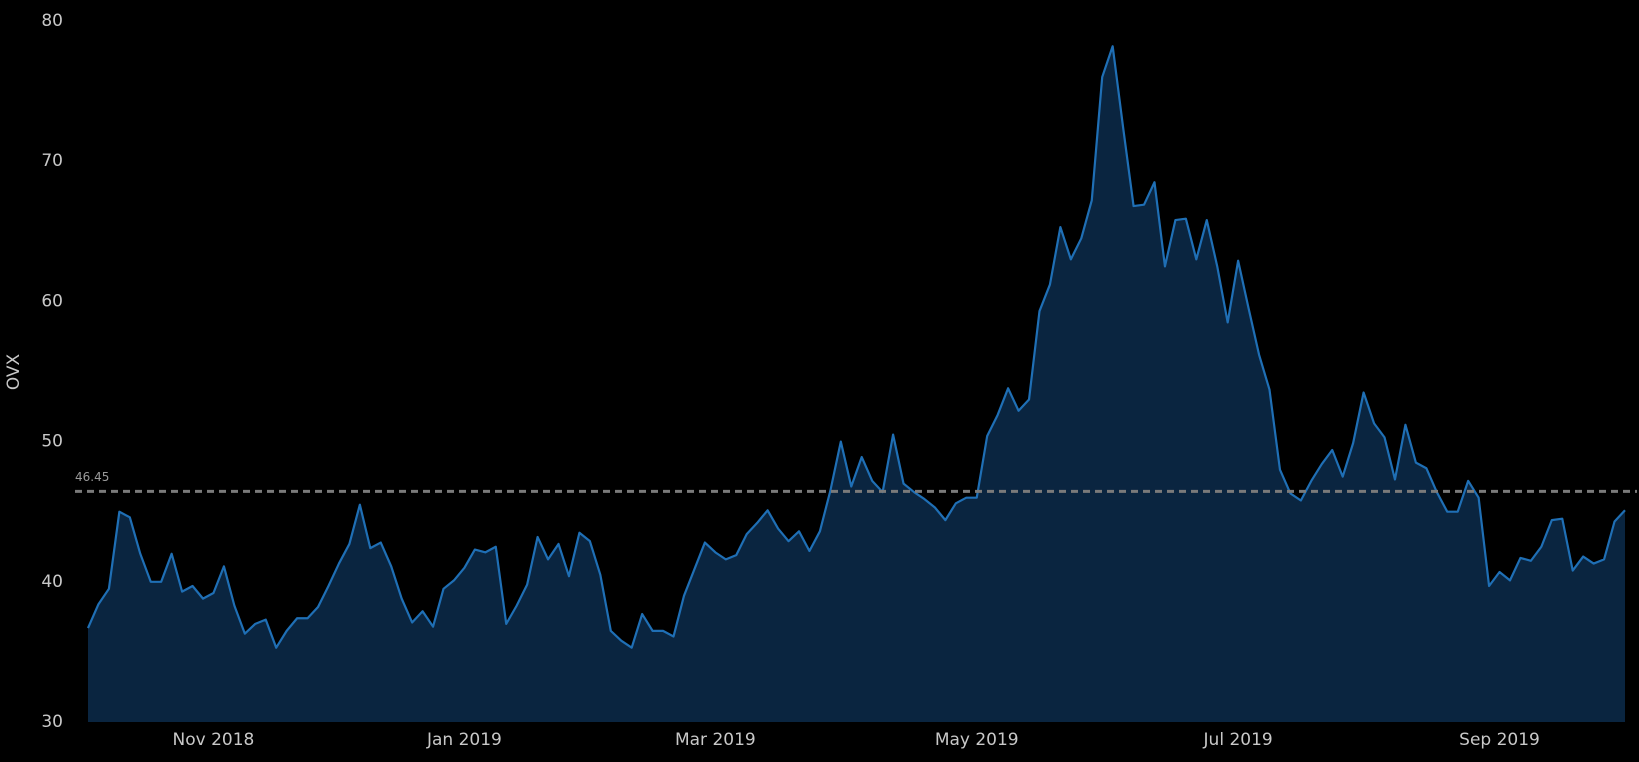 The width and height of the screenshot is (1639, 762). Describe the element at coordinates (1499, 740) in the screenshot. I see `x-tick-label: Sep 2019` at that location.